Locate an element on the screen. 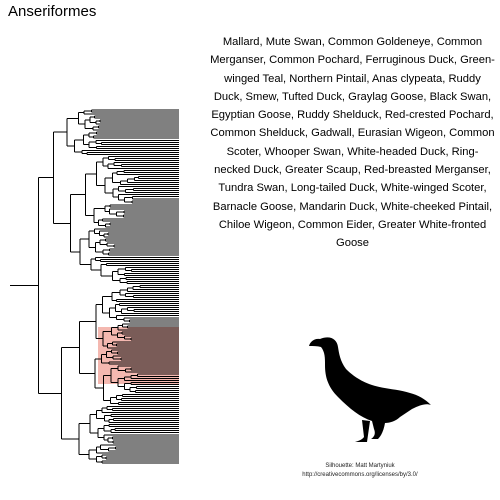  page-title: Anseriformes is located at coordinates (52, 11).